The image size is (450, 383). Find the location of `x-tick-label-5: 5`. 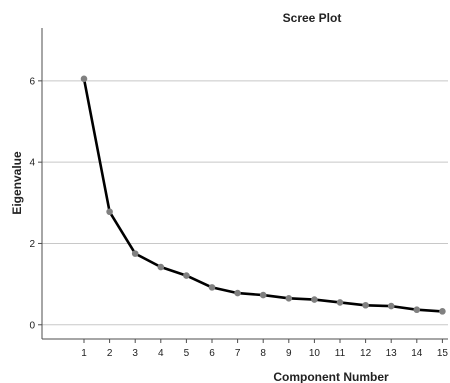

x-tick-label-5: 5 is located at coordinates (187, 353).